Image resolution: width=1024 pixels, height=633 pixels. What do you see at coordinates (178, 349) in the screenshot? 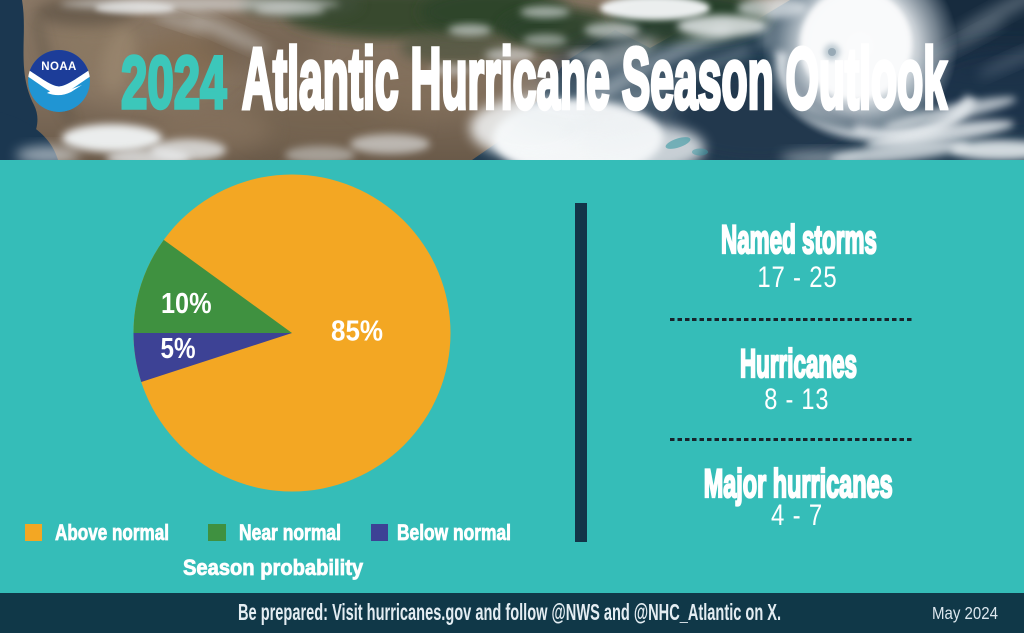
I see `svg-text: 5%` at bounding box center [178, 349].